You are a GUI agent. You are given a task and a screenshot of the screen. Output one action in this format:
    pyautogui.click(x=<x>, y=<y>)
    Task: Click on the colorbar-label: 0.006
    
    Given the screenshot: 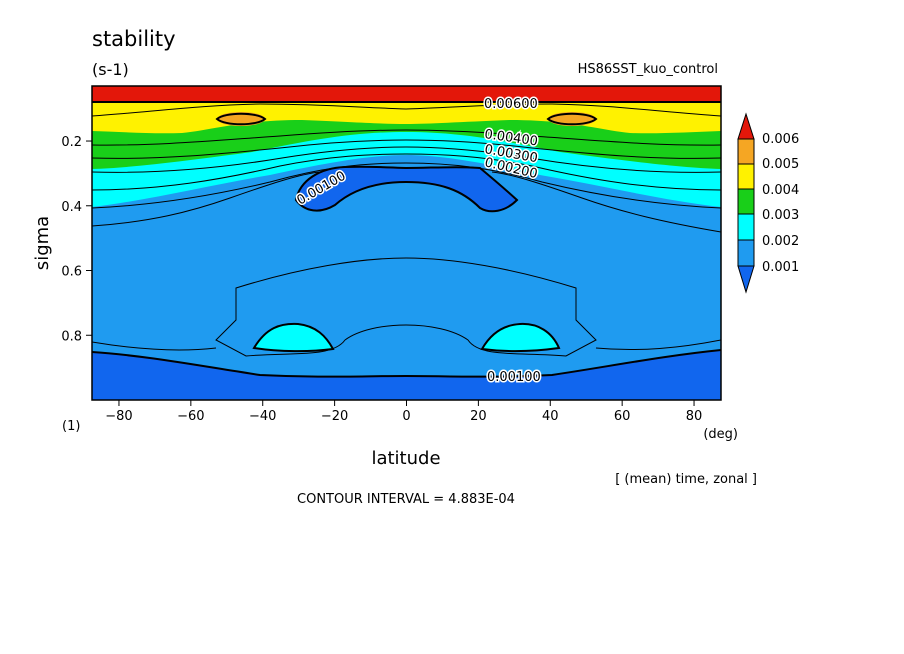 What is the action you would take?
    pyautogui.click(x=780, y=139)
    